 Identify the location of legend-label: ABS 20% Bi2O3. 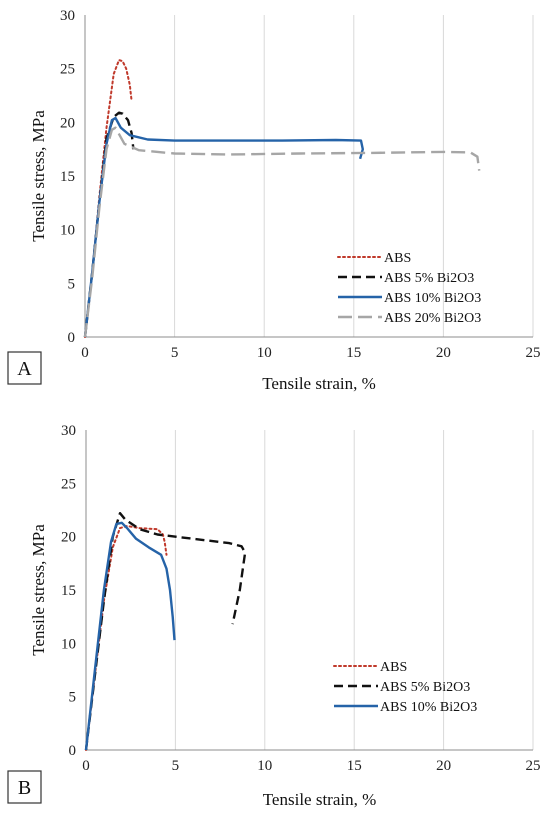
(432, 318).